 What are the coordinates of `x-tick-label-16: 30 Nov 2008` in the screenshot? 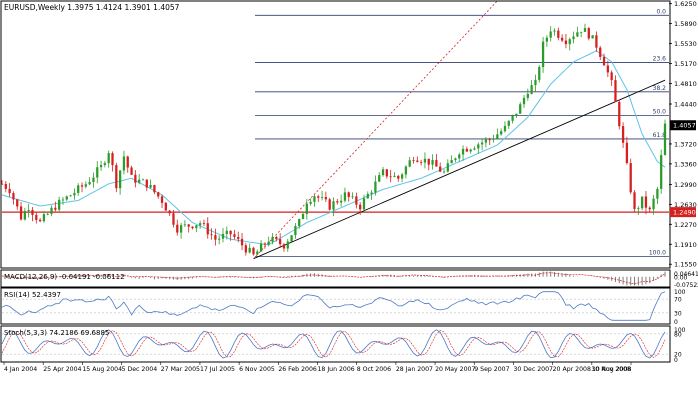 It's located at (611, 369).